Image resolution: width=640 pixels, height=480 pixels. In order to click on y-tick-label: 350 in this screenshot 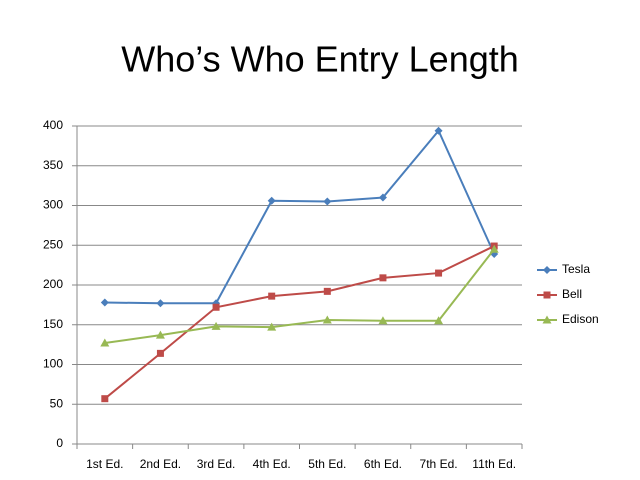, I will do `click(53, 165)`.